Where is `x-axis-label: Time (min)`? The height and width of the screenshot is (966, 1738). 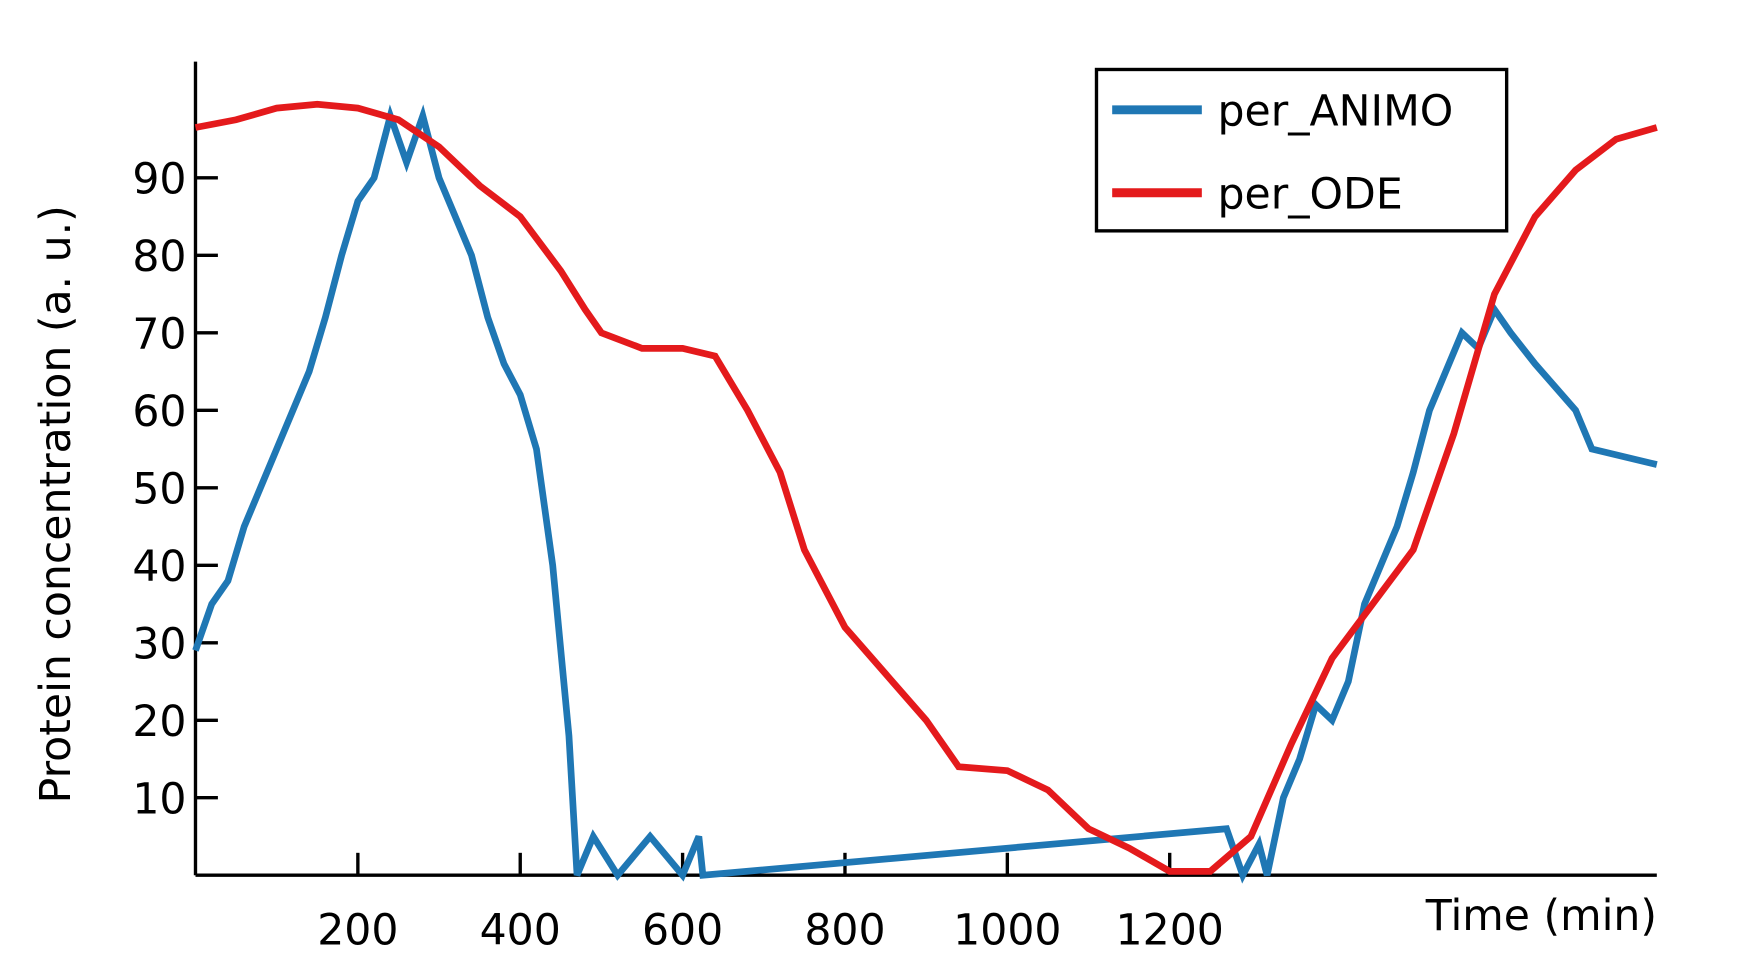
x-axis-label: Time (min) is located at coordinates (1541, 916).